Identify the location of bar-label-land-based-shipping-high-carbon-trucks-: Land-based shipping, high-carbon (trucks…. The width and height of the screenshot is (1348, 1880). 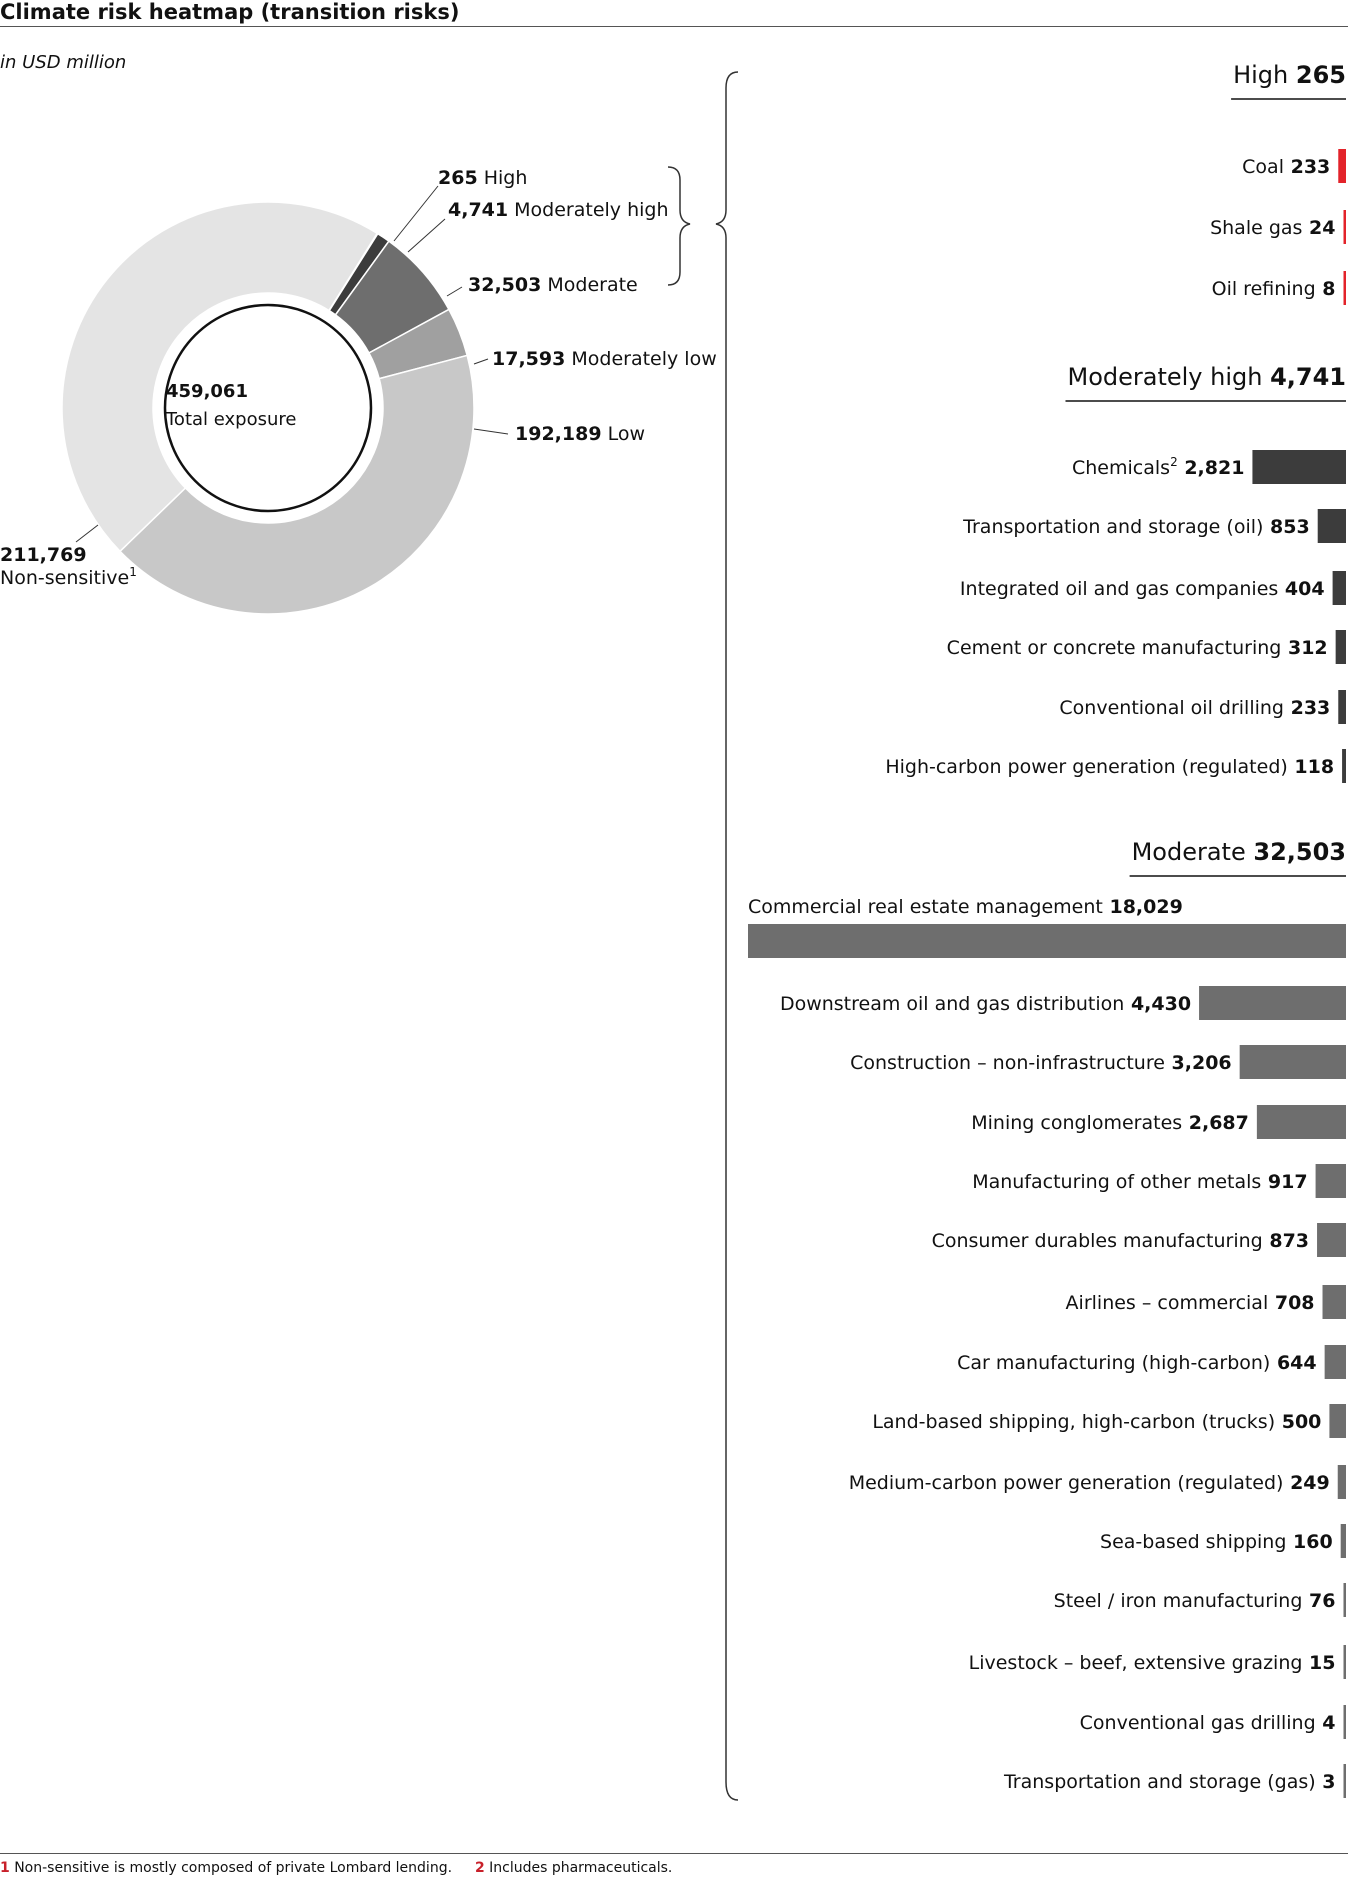
(1096, 1422).